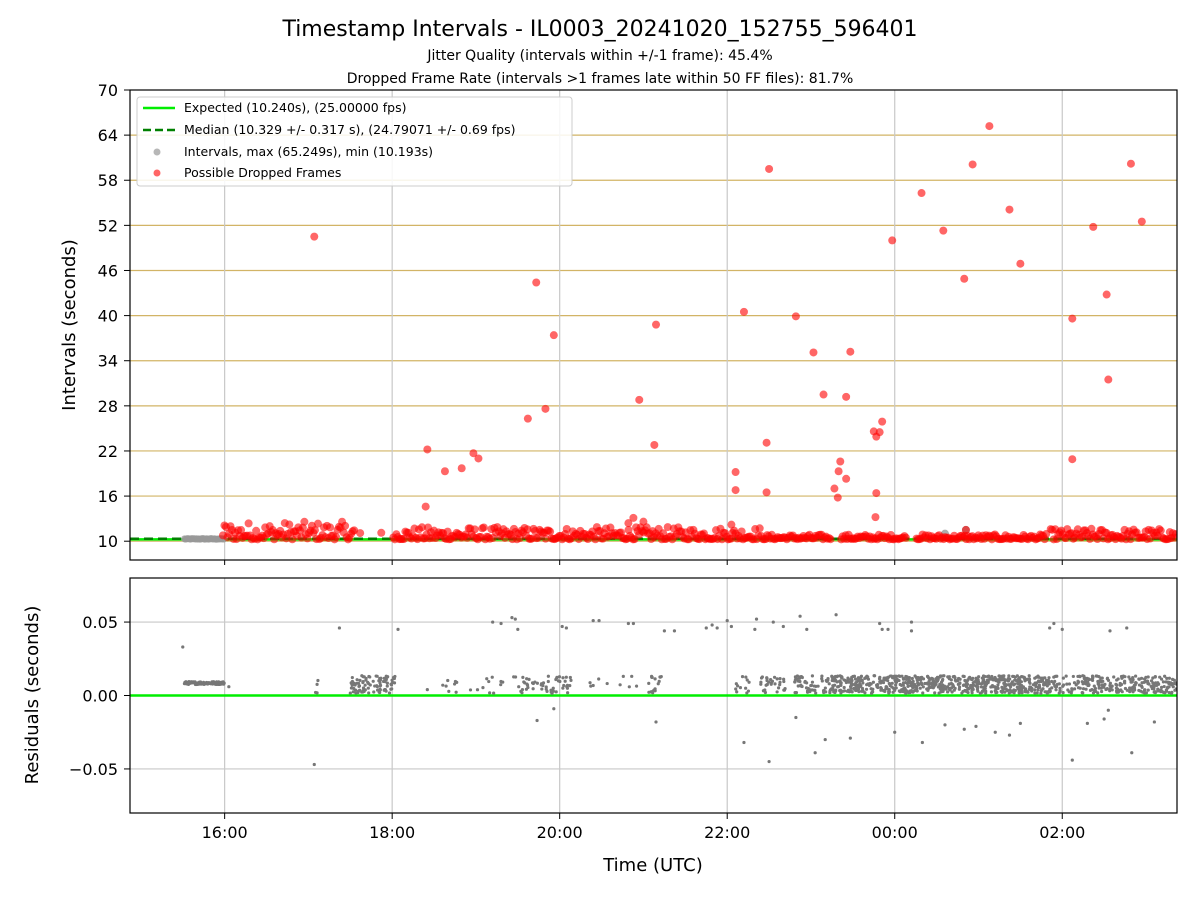  What do you see at coordinates (392, 832) in the screenshot?
I see `time-x-tick-label: 18:00` at bounding box center [392, 832].